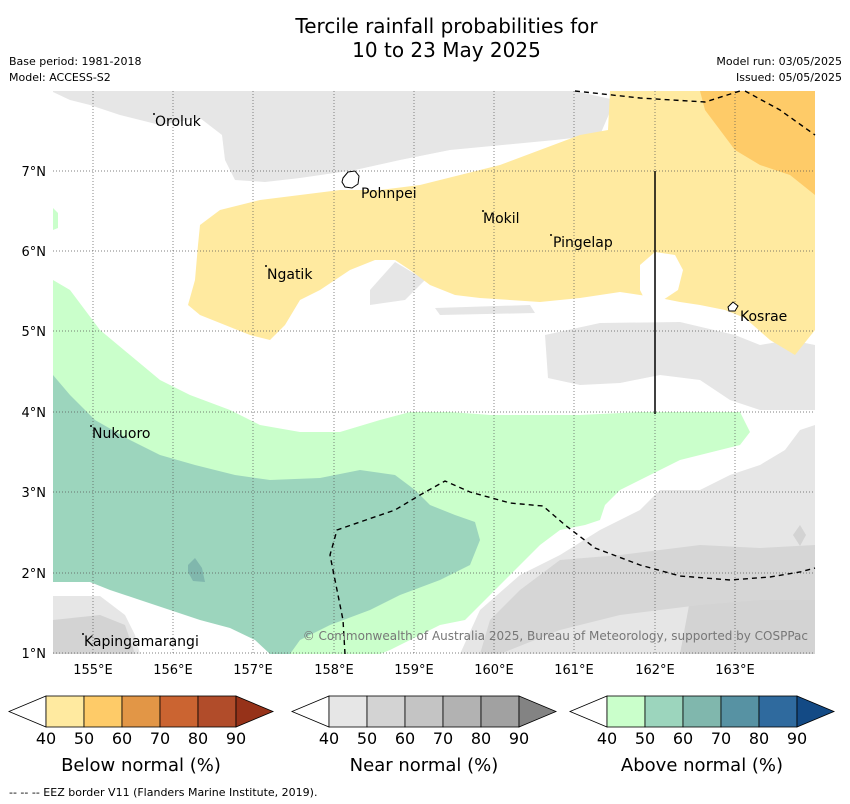 The image size is (850, 804). What do you see at coordinates (34, 332) in the screenshot?
I see `lat-tick-label: 5°N` at bounding box center [34, 332].